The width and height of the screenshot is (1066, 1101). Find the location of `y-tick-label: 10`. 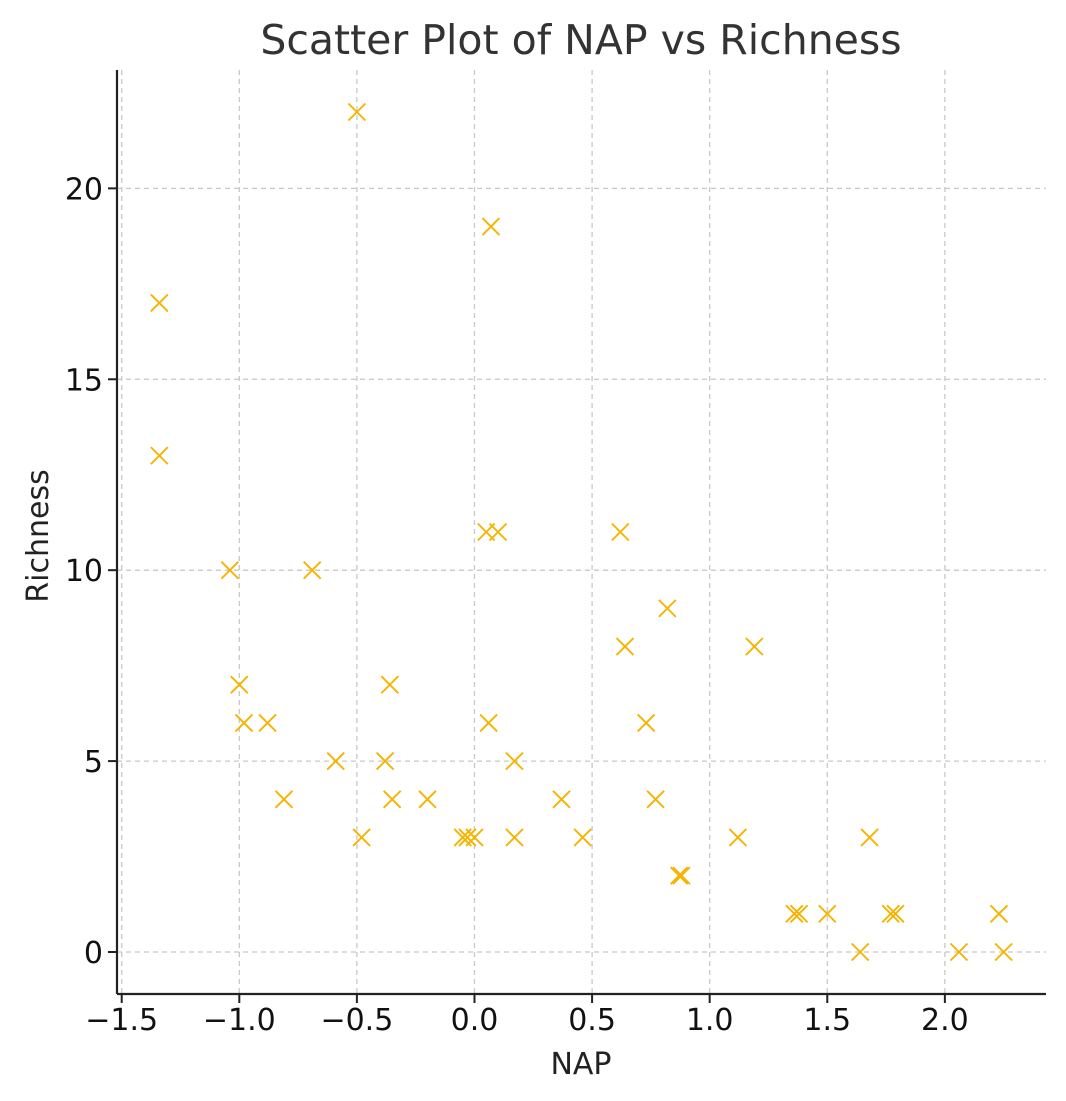

y-tick-label: 10 is located at coordinates (84, 571).